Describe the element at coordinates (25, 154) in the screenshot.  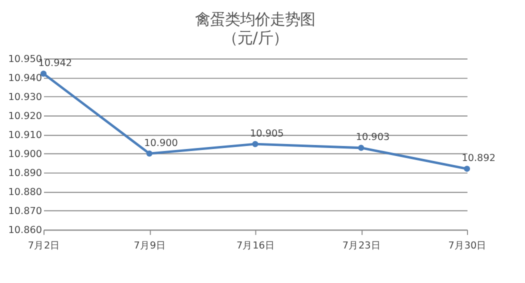
I see `y-tick-label: 10.900` at that location.